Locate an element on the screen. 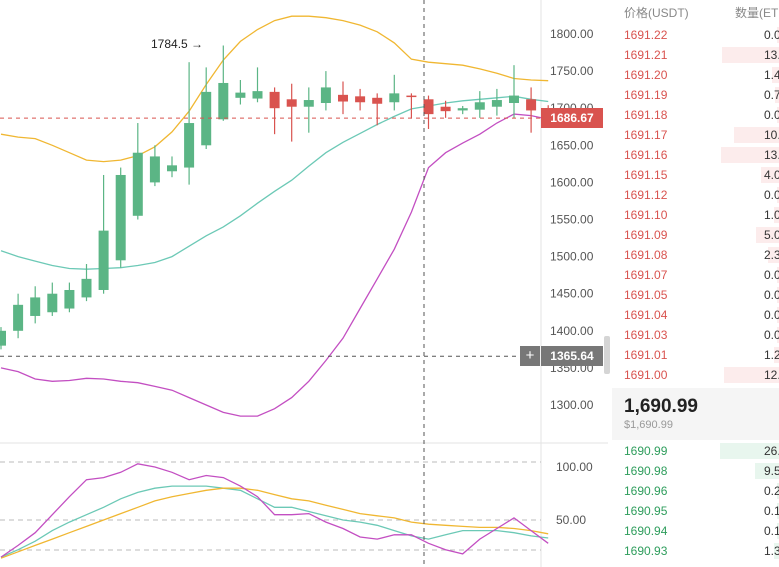 The height and width of the screenshot is (567, 779). bid-row: 1690.95 0.1 is located at coordinates (695, 511).